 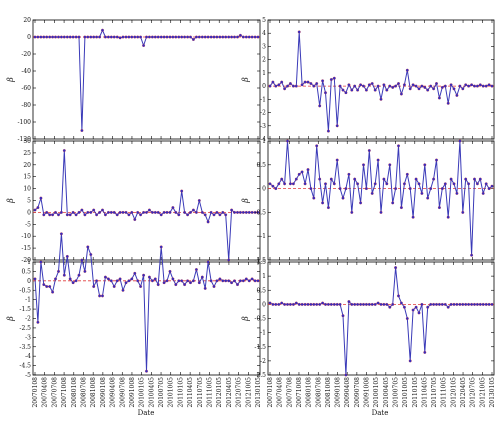 I want to click on x-tick-label: 20100105, so click(x=376, y=392).